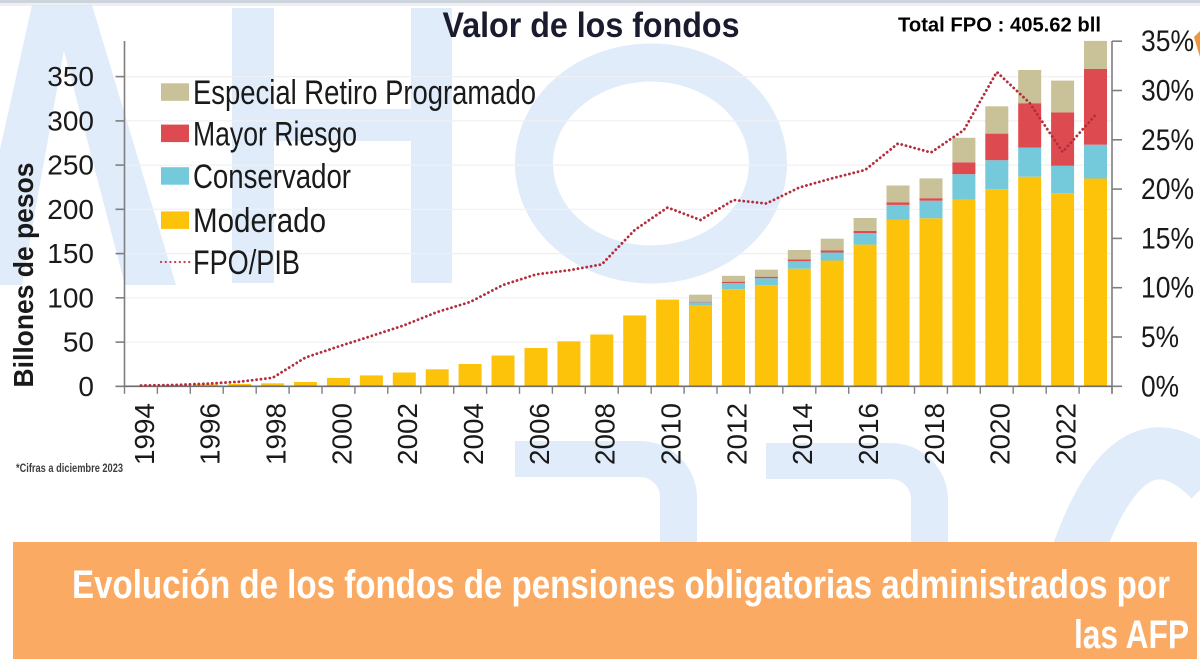 The image size is (1200, 659). Describe the element at coordinates (473, 434) in the screenshot. I see `svg-text: 2004` at that location.